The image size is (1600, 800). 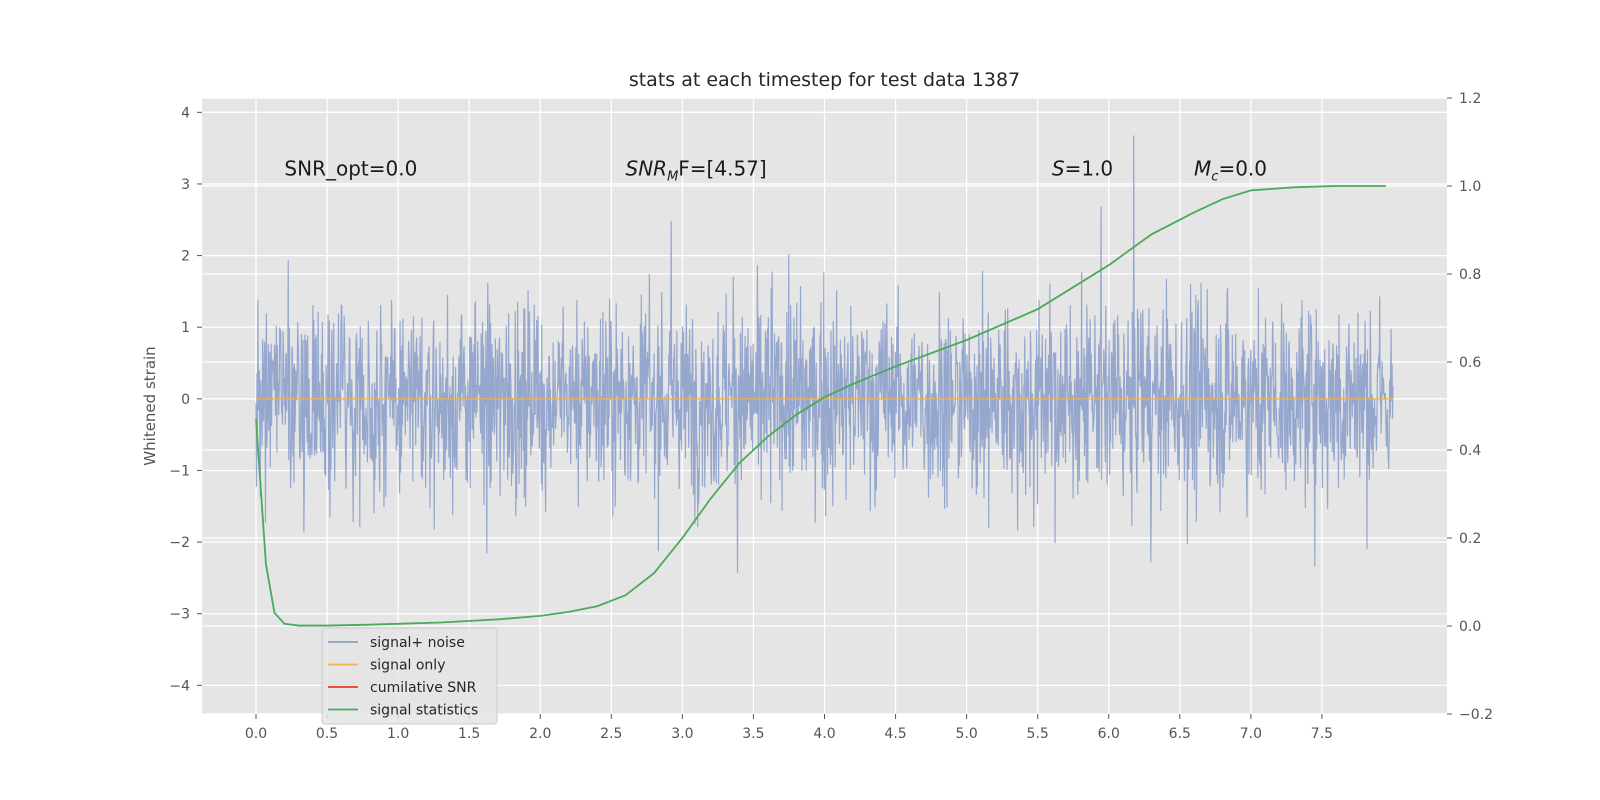 What do you see at coordinates (682, 734) in the screenshot?
I see `x-tick-label: 3.0` at bounding box center [682, 734].